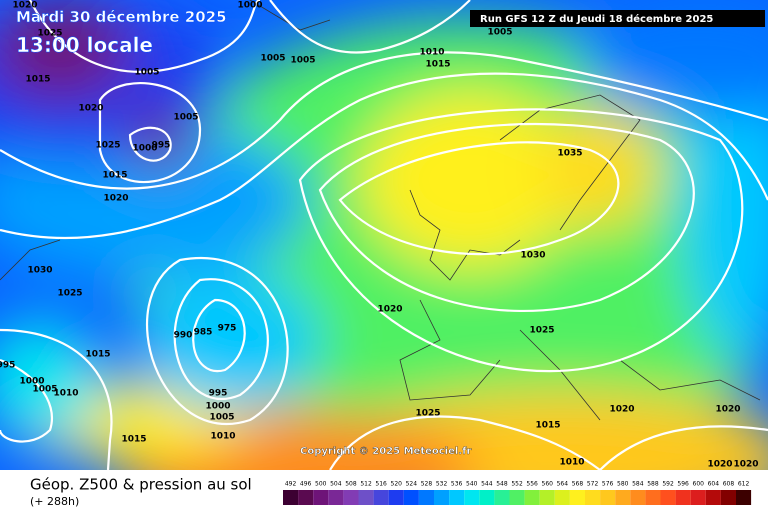 Image resolution: width=768 pixels, height=512 pixels. Describe the element at coordinates (336, 484) in the screenshot. I see `scale-label: 504` at that location.